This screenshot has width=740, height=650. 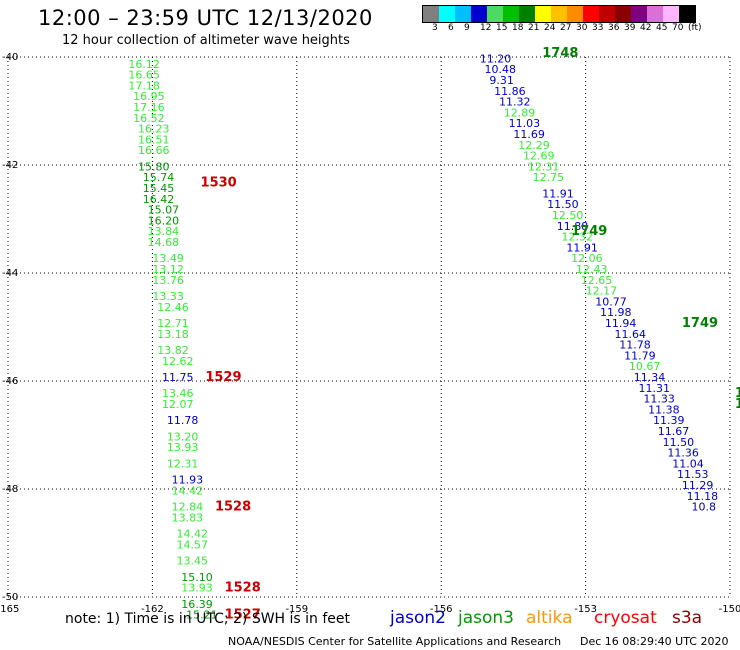 I want to click on swh-point-label: 12.89, so click(x=519, y=112).